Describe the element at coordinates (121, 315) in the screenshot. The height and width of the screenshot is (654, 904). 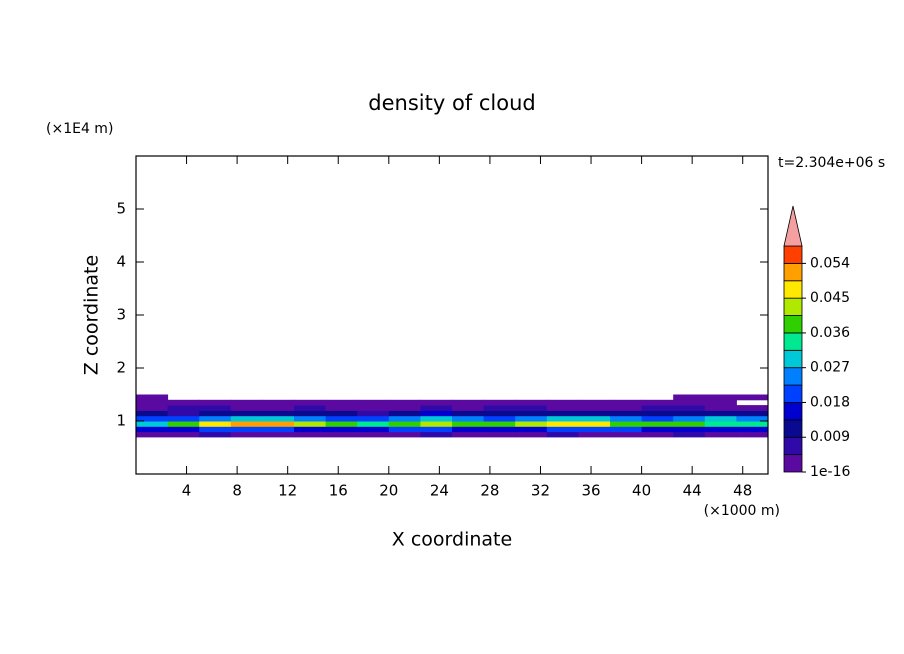
I see `y-tick-label: 3` at that location.